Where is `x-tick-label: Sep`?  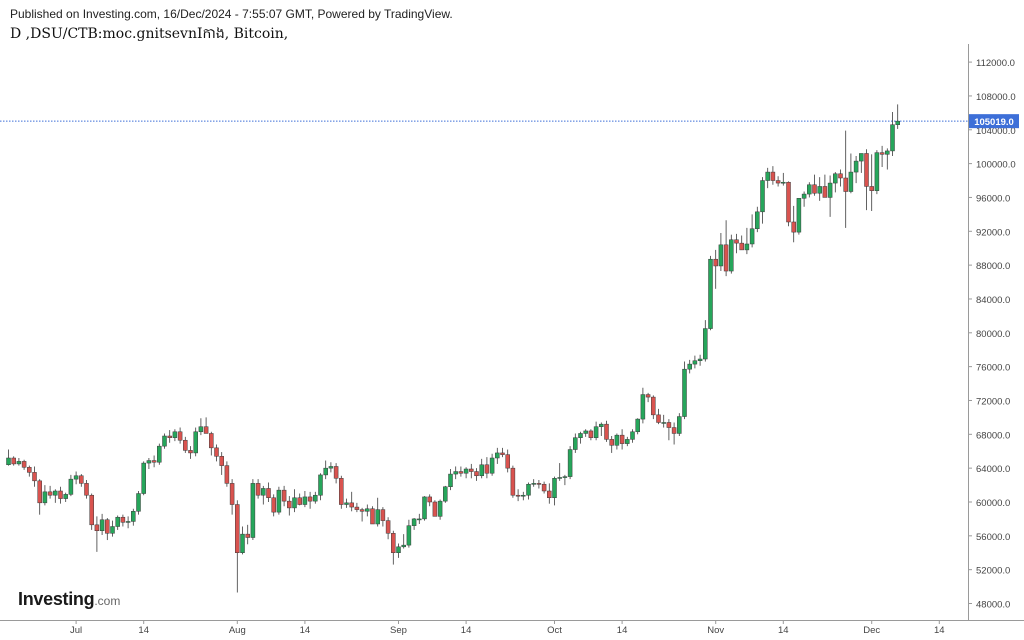 x-tick-label: Sep is located at coordinates (398, 630).